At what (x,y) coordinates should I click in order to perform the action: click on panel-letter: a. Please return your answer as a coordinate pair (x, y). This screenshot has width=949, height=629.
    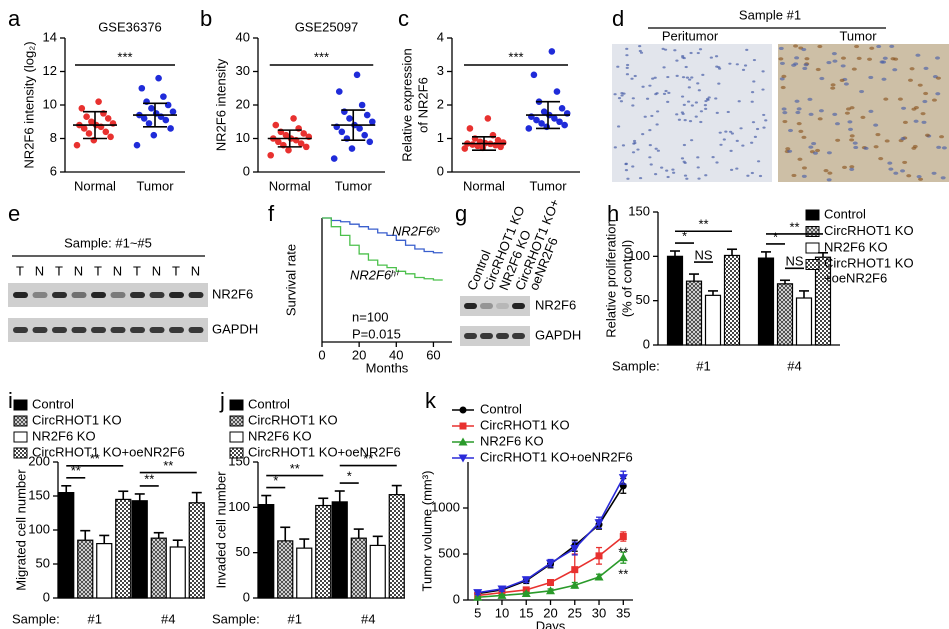
    Looking at the image, I should click on (14, 18).